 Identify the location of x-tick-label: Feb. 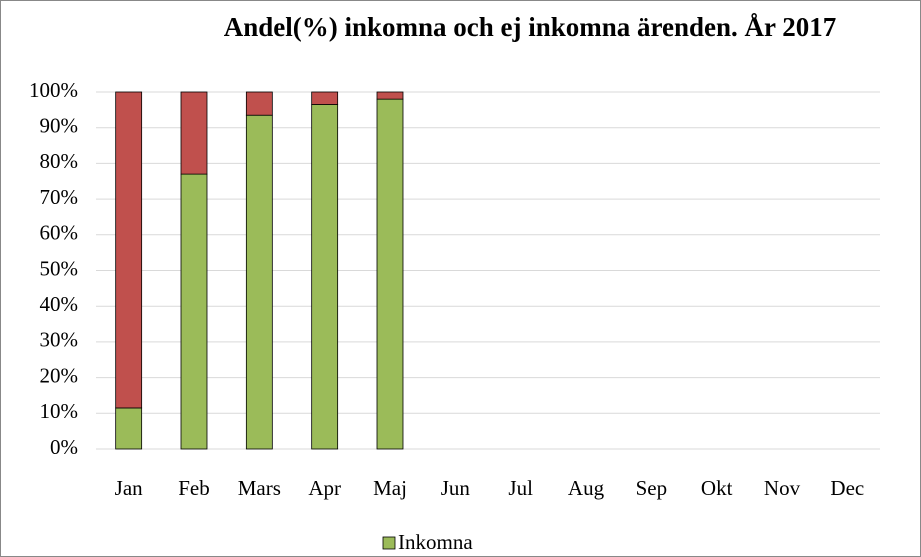
(194, 488).